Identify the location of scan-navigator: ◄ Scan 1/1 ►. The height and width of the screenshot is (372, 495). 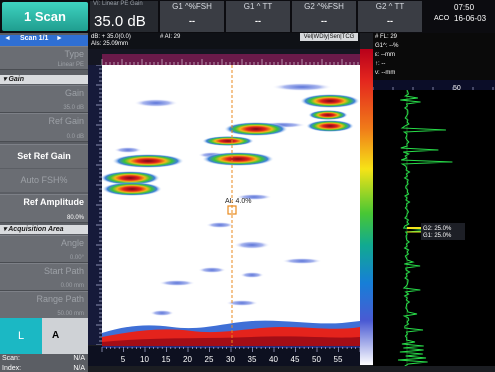
(44, 40).